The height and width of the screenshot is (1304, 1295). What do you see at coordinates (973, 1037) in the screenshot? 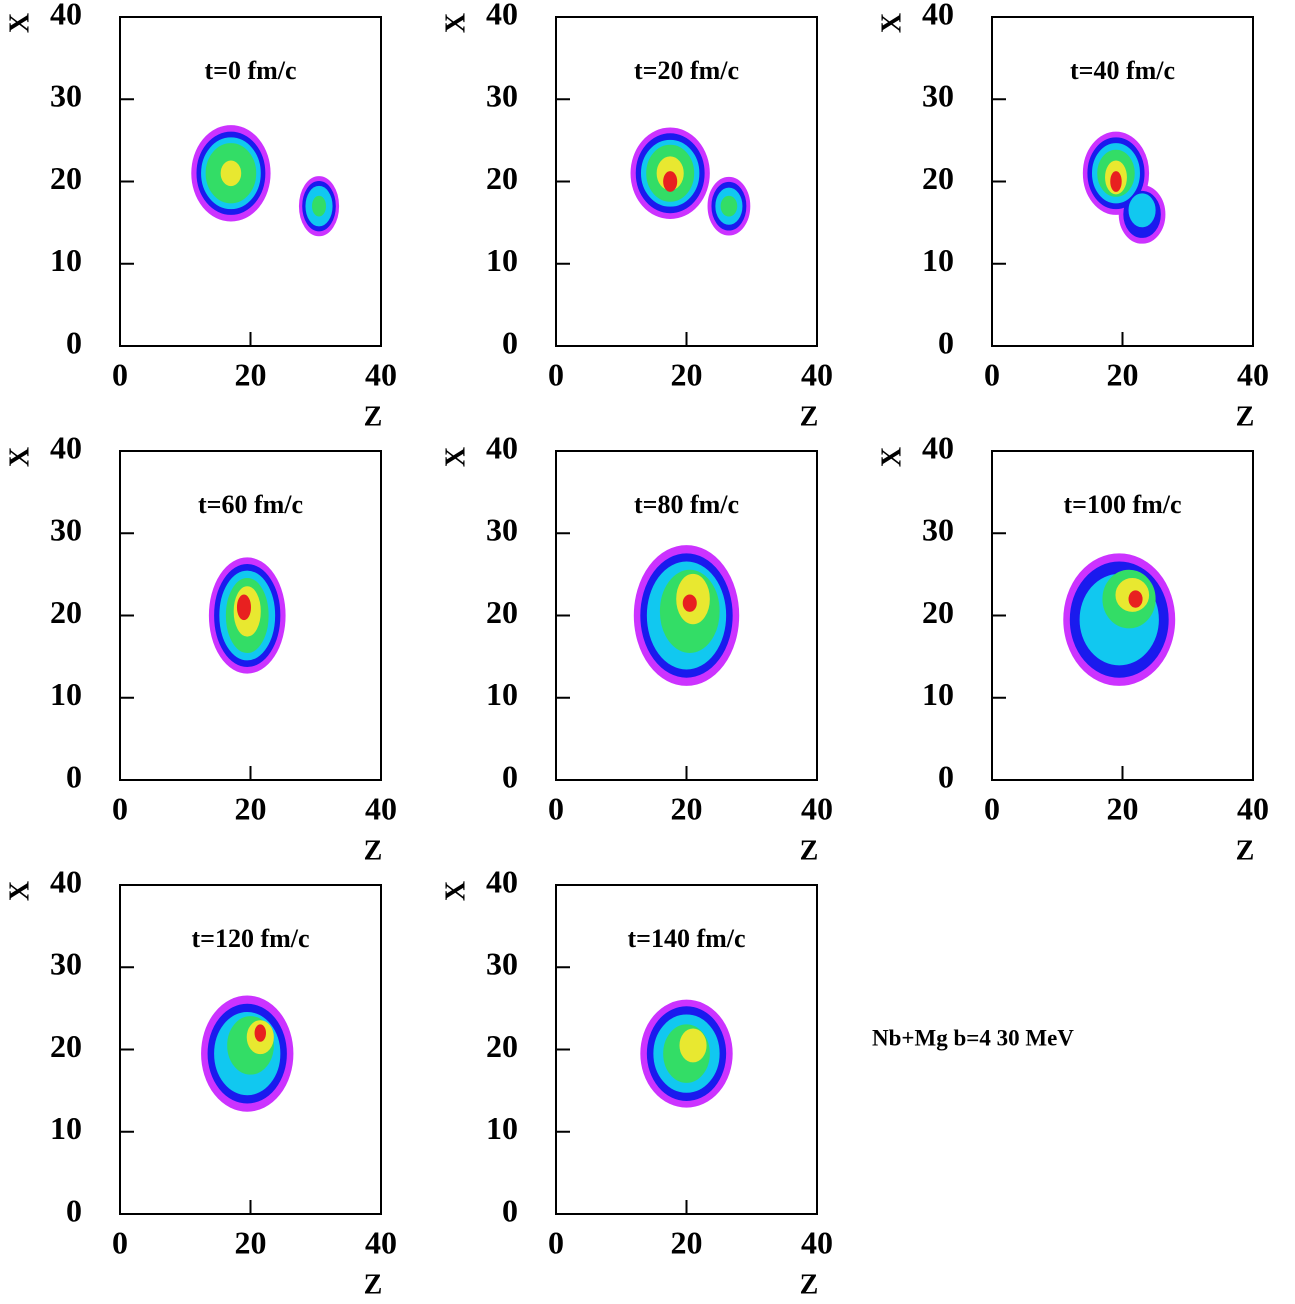
I see `annotation: Nb+Mg b=4 30 MeV` at bounding box center [973, 1037].